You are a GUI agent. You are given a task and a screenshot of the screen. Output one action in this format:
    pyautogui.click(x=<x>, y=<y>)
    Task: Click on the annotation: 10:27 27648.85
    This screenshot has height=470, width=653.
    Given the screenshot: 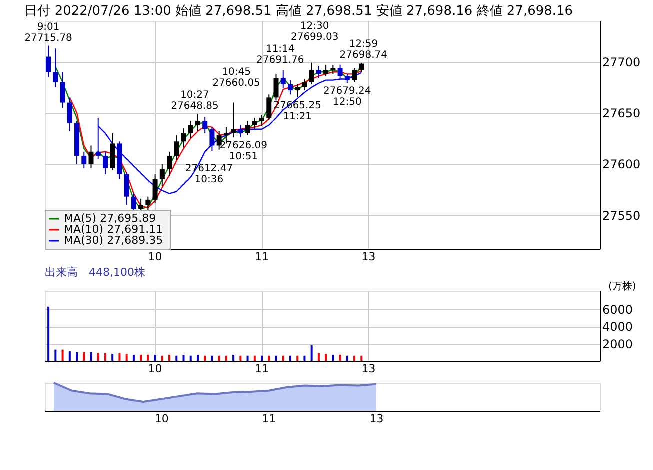 What is the action you would take?
    pyautogui.click(x=195, y=101)
    